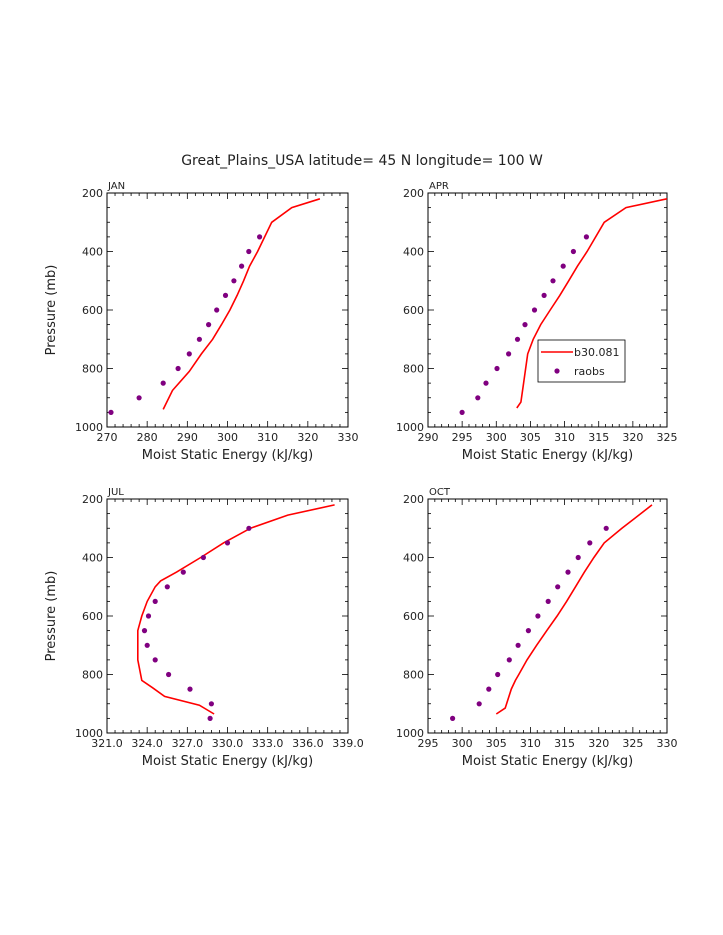  I want to click on x-tick-label: 305, so click(530, 437).